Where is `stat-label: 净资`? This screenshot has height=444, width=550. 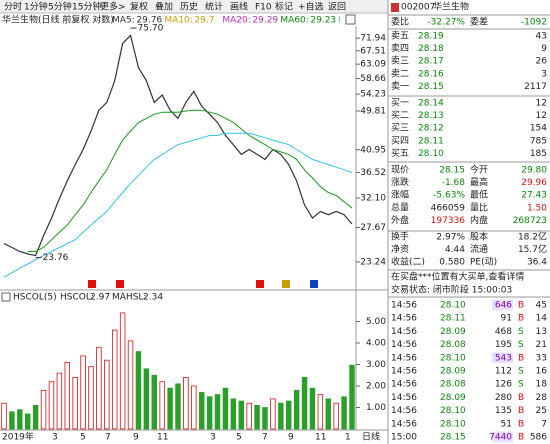
stat-label: 净资 is located at coordinates (400, 249).